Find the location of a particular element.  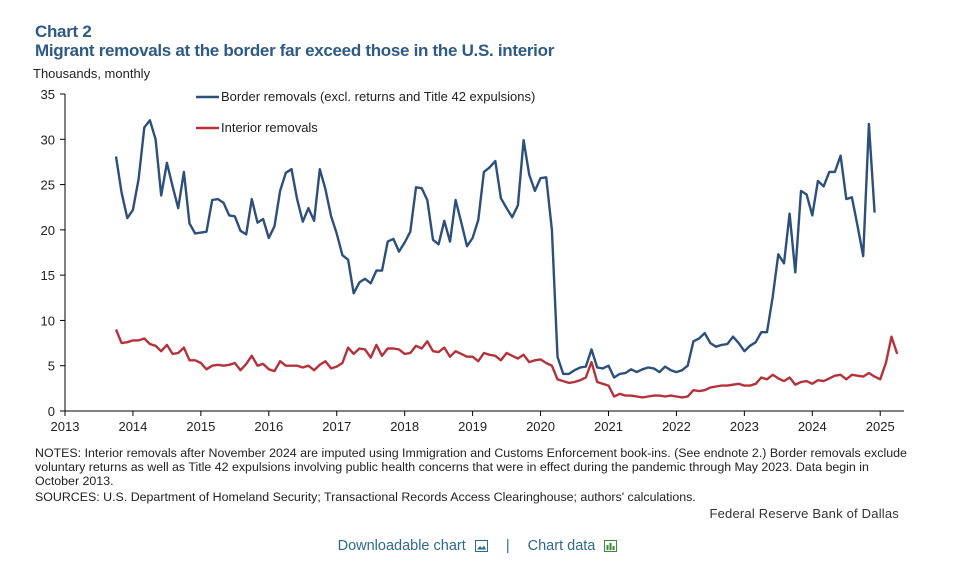

x-tick-label: 2018 is located at coordinates (404, 426).